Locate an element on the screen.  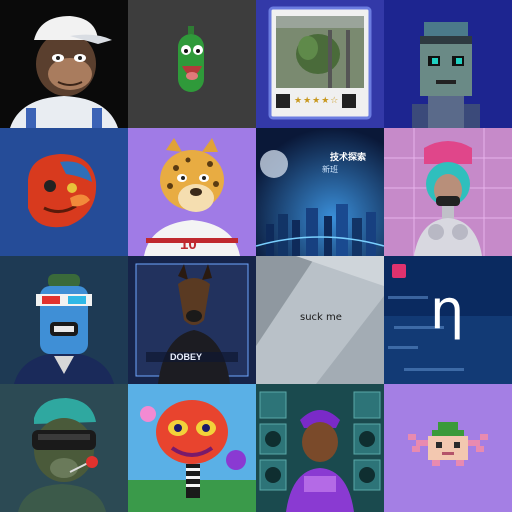
tile-pixel-axolotl is located at coordinates (448, 448).